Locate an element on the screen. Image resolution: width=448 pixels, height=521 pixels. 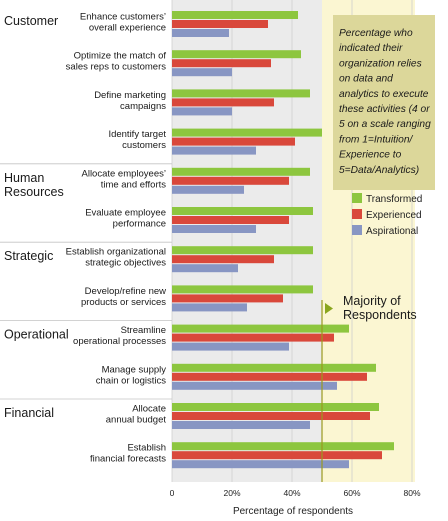
category-label: Establish financial forecasts is located at coordinates (128, 454).